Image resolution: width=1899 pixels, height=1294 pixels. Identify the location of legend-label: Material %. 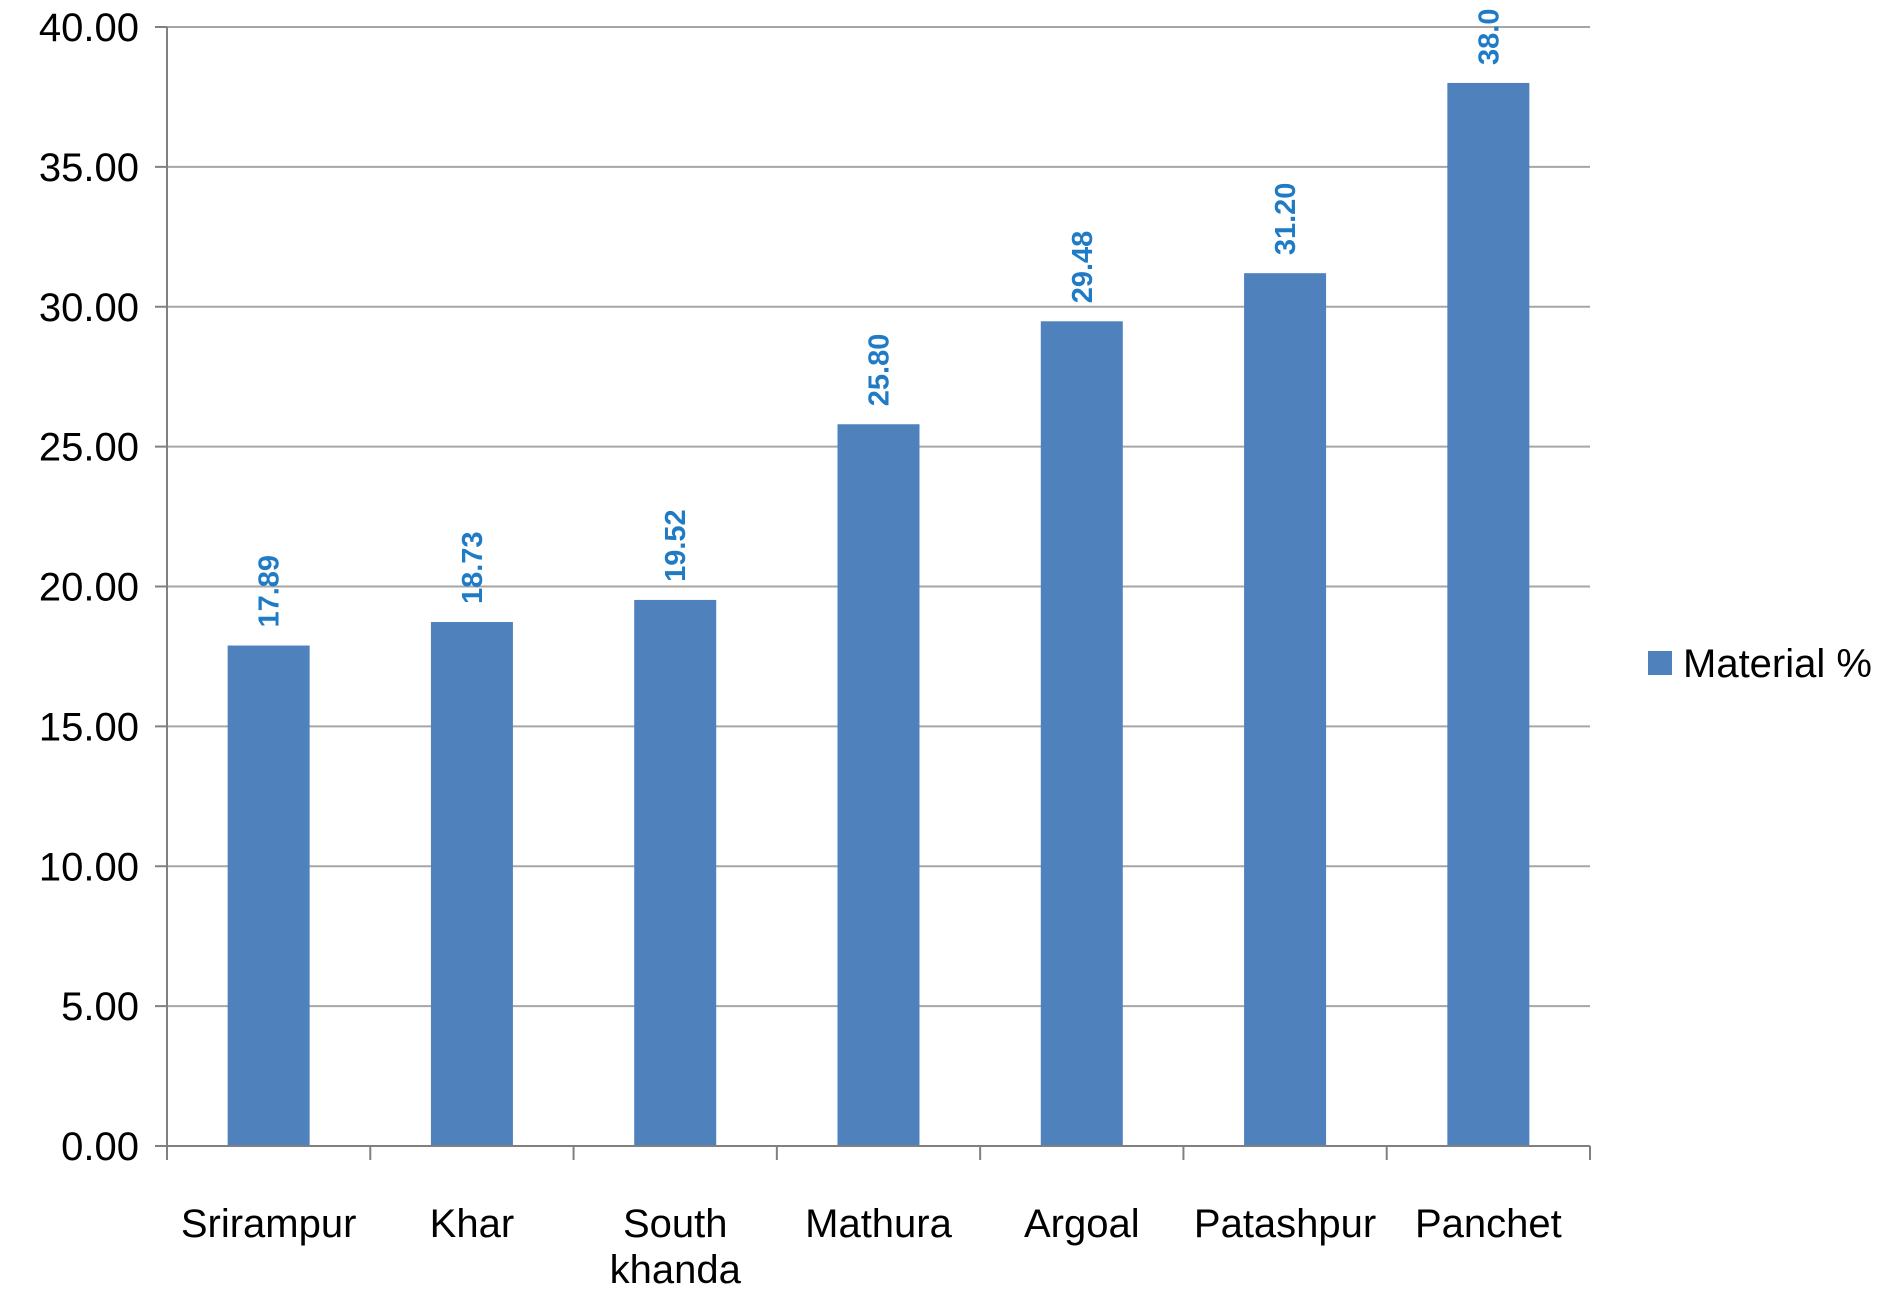
(1777, 664).